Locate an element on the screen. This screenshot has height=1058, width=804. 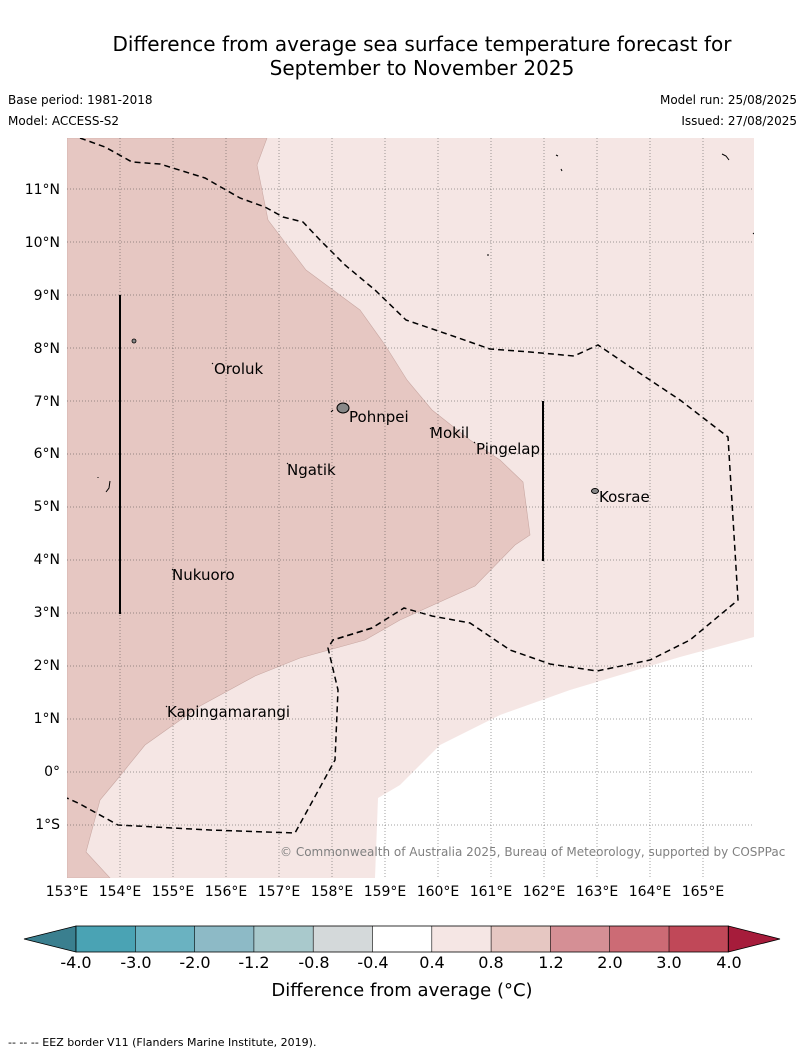
lat-label: 0° is located at coordinates (52, 772).